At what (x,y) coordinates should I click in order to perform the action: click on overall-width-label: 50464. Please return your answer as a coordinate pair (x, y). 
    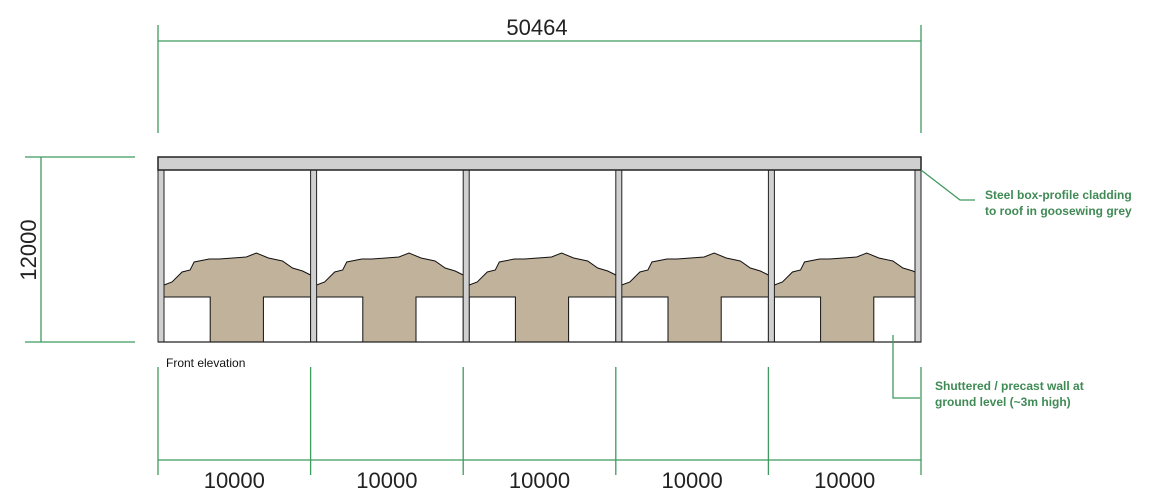
    Looking at the image, I should click on (536, 27).